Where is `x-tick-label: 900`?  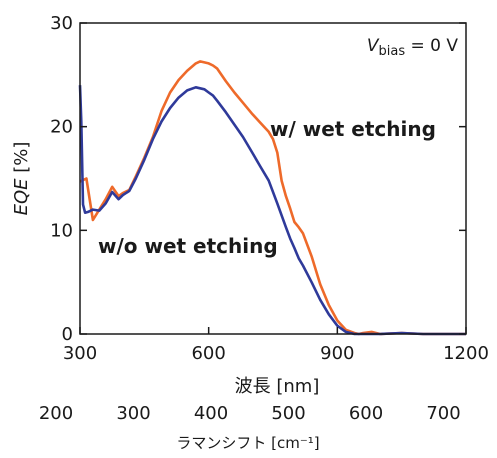 x-tick-label: 900 is located at coordinates (337, 353).